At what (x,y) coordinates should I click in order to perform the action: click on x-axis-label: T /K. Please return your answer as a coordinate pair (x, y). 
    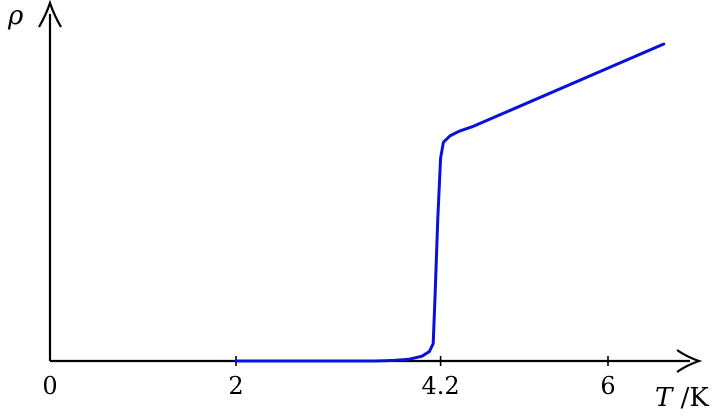
    Looking at the image, I should click on (682, 398).